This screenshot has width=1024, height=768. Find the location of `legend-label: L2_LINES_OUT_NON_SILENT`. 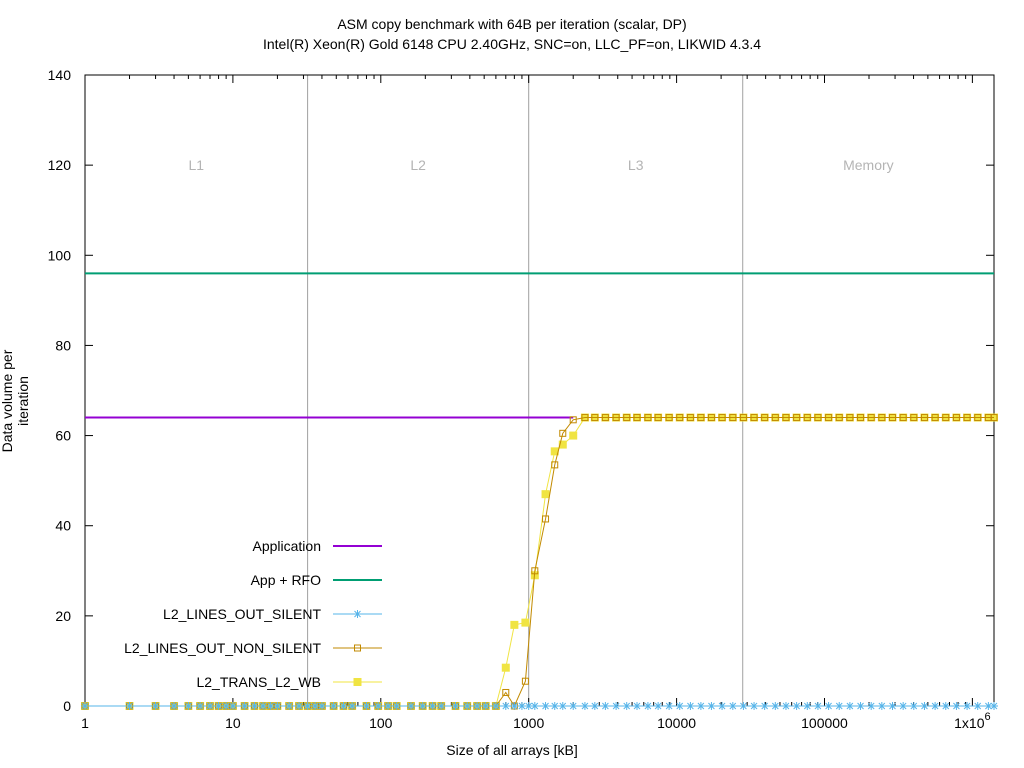

legend-label: L2_LINES_OUT_NON_SILENT is located at coordinates (222, 648).